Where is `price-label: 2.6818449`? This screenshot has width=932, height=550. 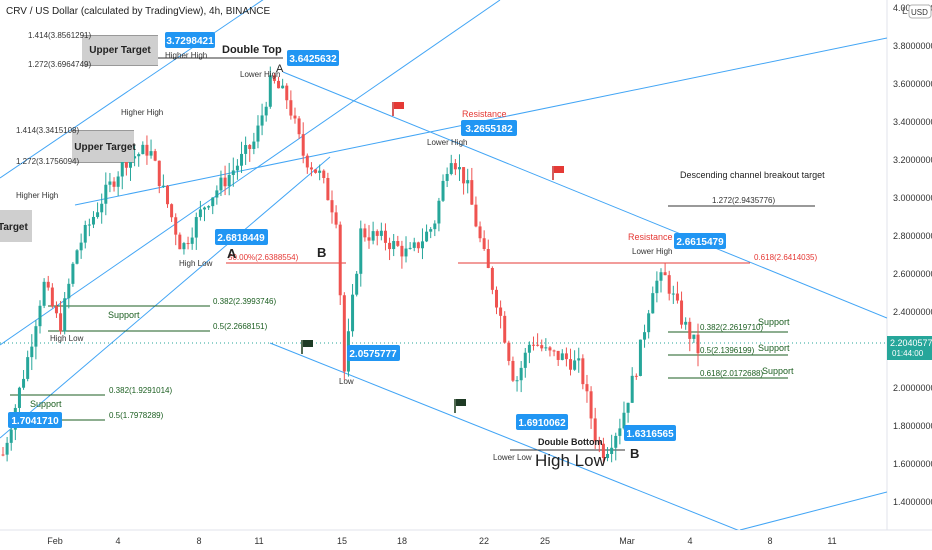 price-label: 2.6818449 is located at coordinates (241, 237).